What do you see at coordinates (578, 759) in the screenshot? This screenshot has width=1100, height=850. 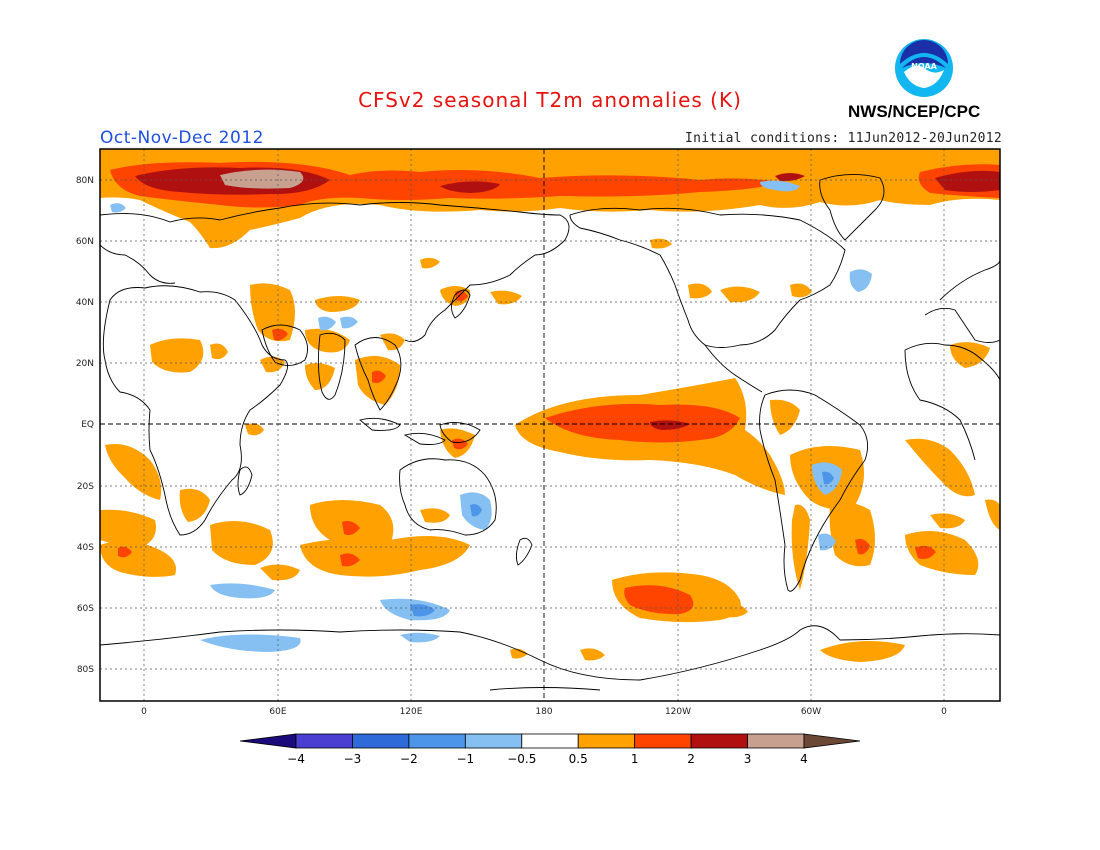 I see `colorbar-label: 0.5` at bounding box center [578, 759].